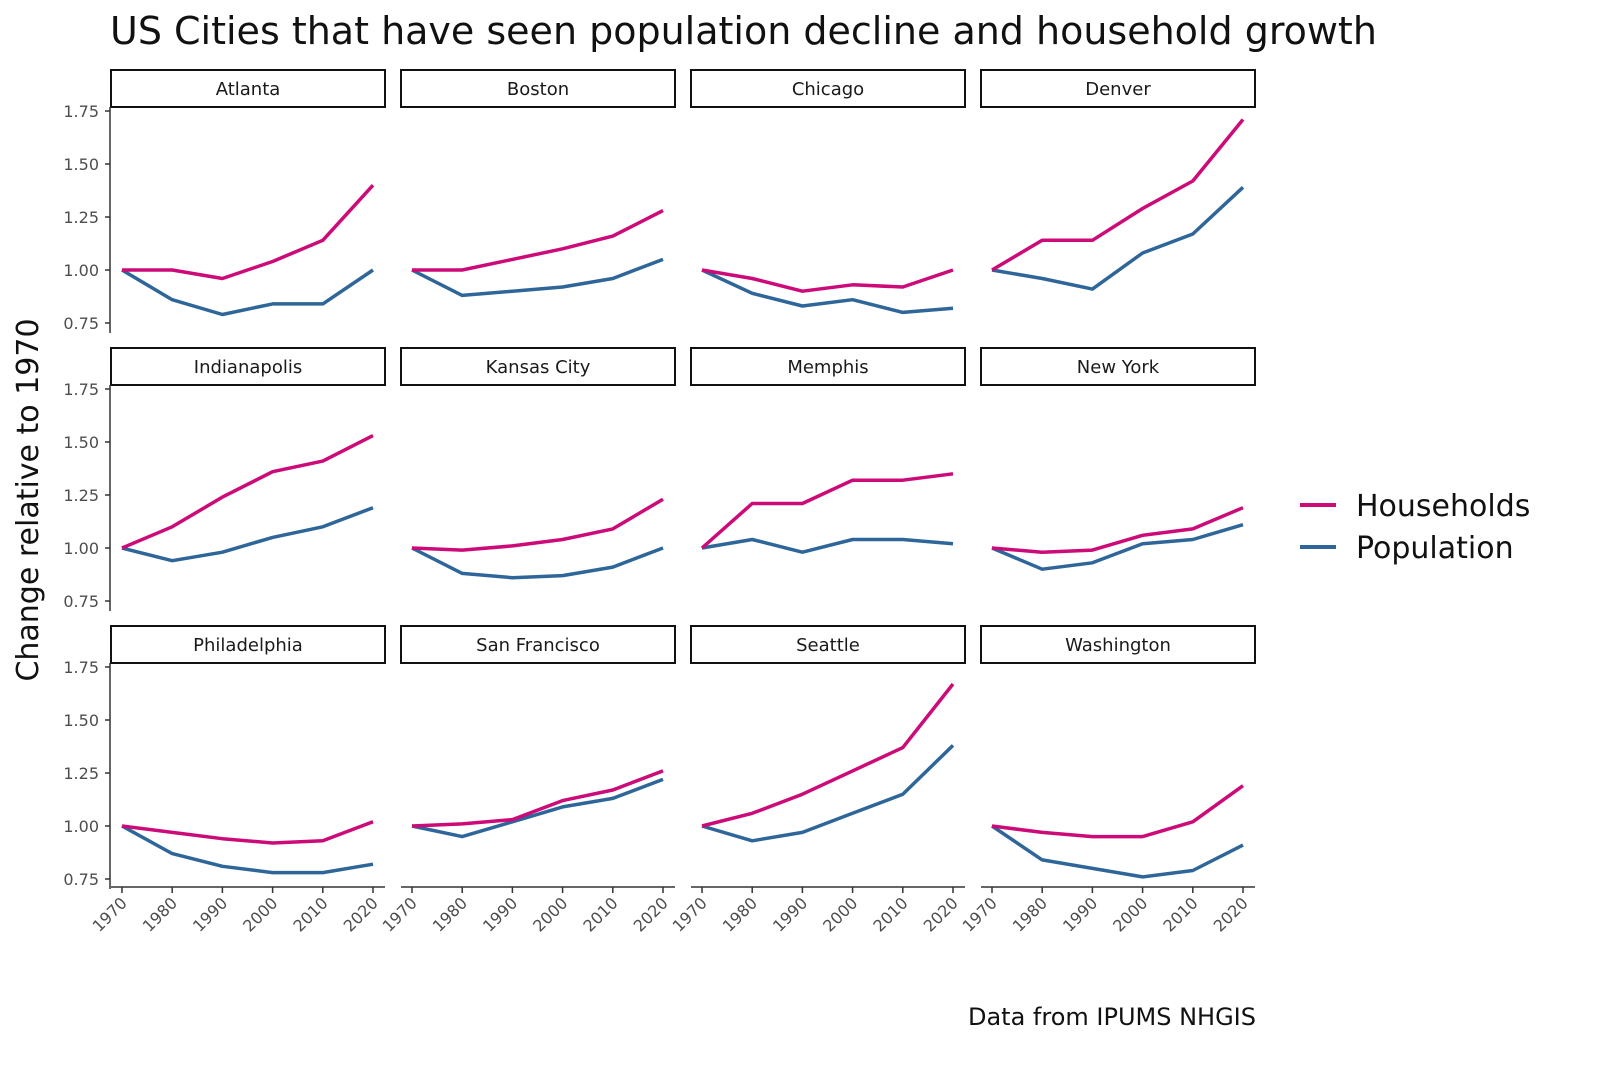 Image resolution: width=1600 pixels, height=1070 pixels. What do you see at coordinates (538, 645) in the screenshot?
I see `facet-strip-label: San Francisco` at bounding box center [538, 645].